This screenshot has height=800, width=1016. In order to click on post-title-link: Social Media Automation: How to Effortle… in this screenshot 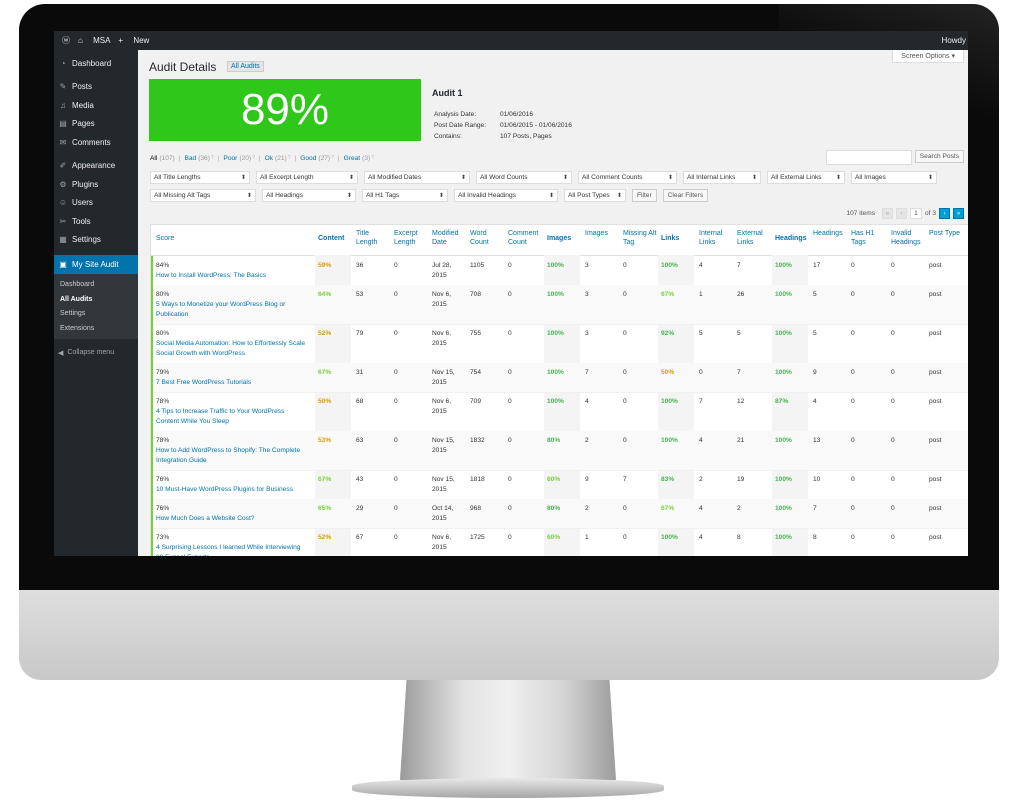, I will do `click(231, 348)`.